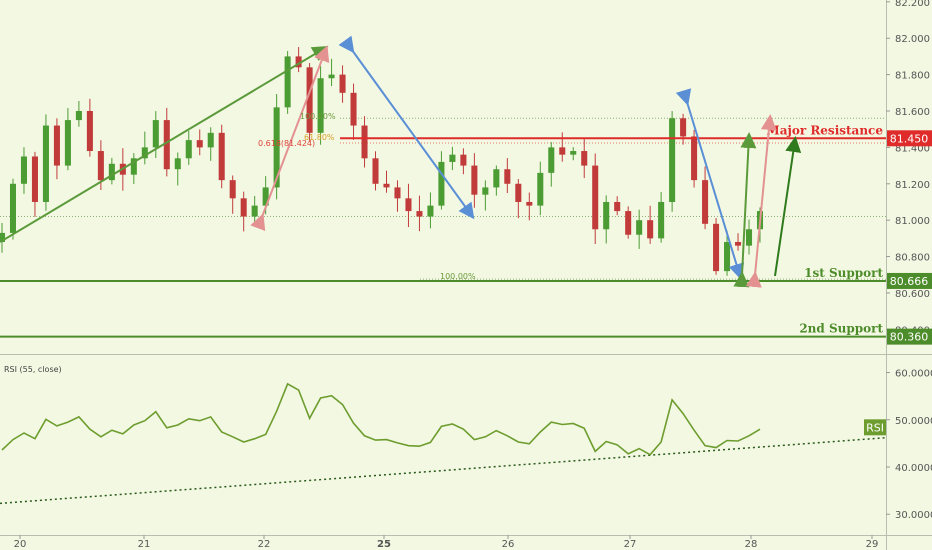 This screenshot has height=550, width=932. Describe the element at coordinates (286, 143) in the screenshot. I see `fib-label: 0.618(81.424)` at that location.